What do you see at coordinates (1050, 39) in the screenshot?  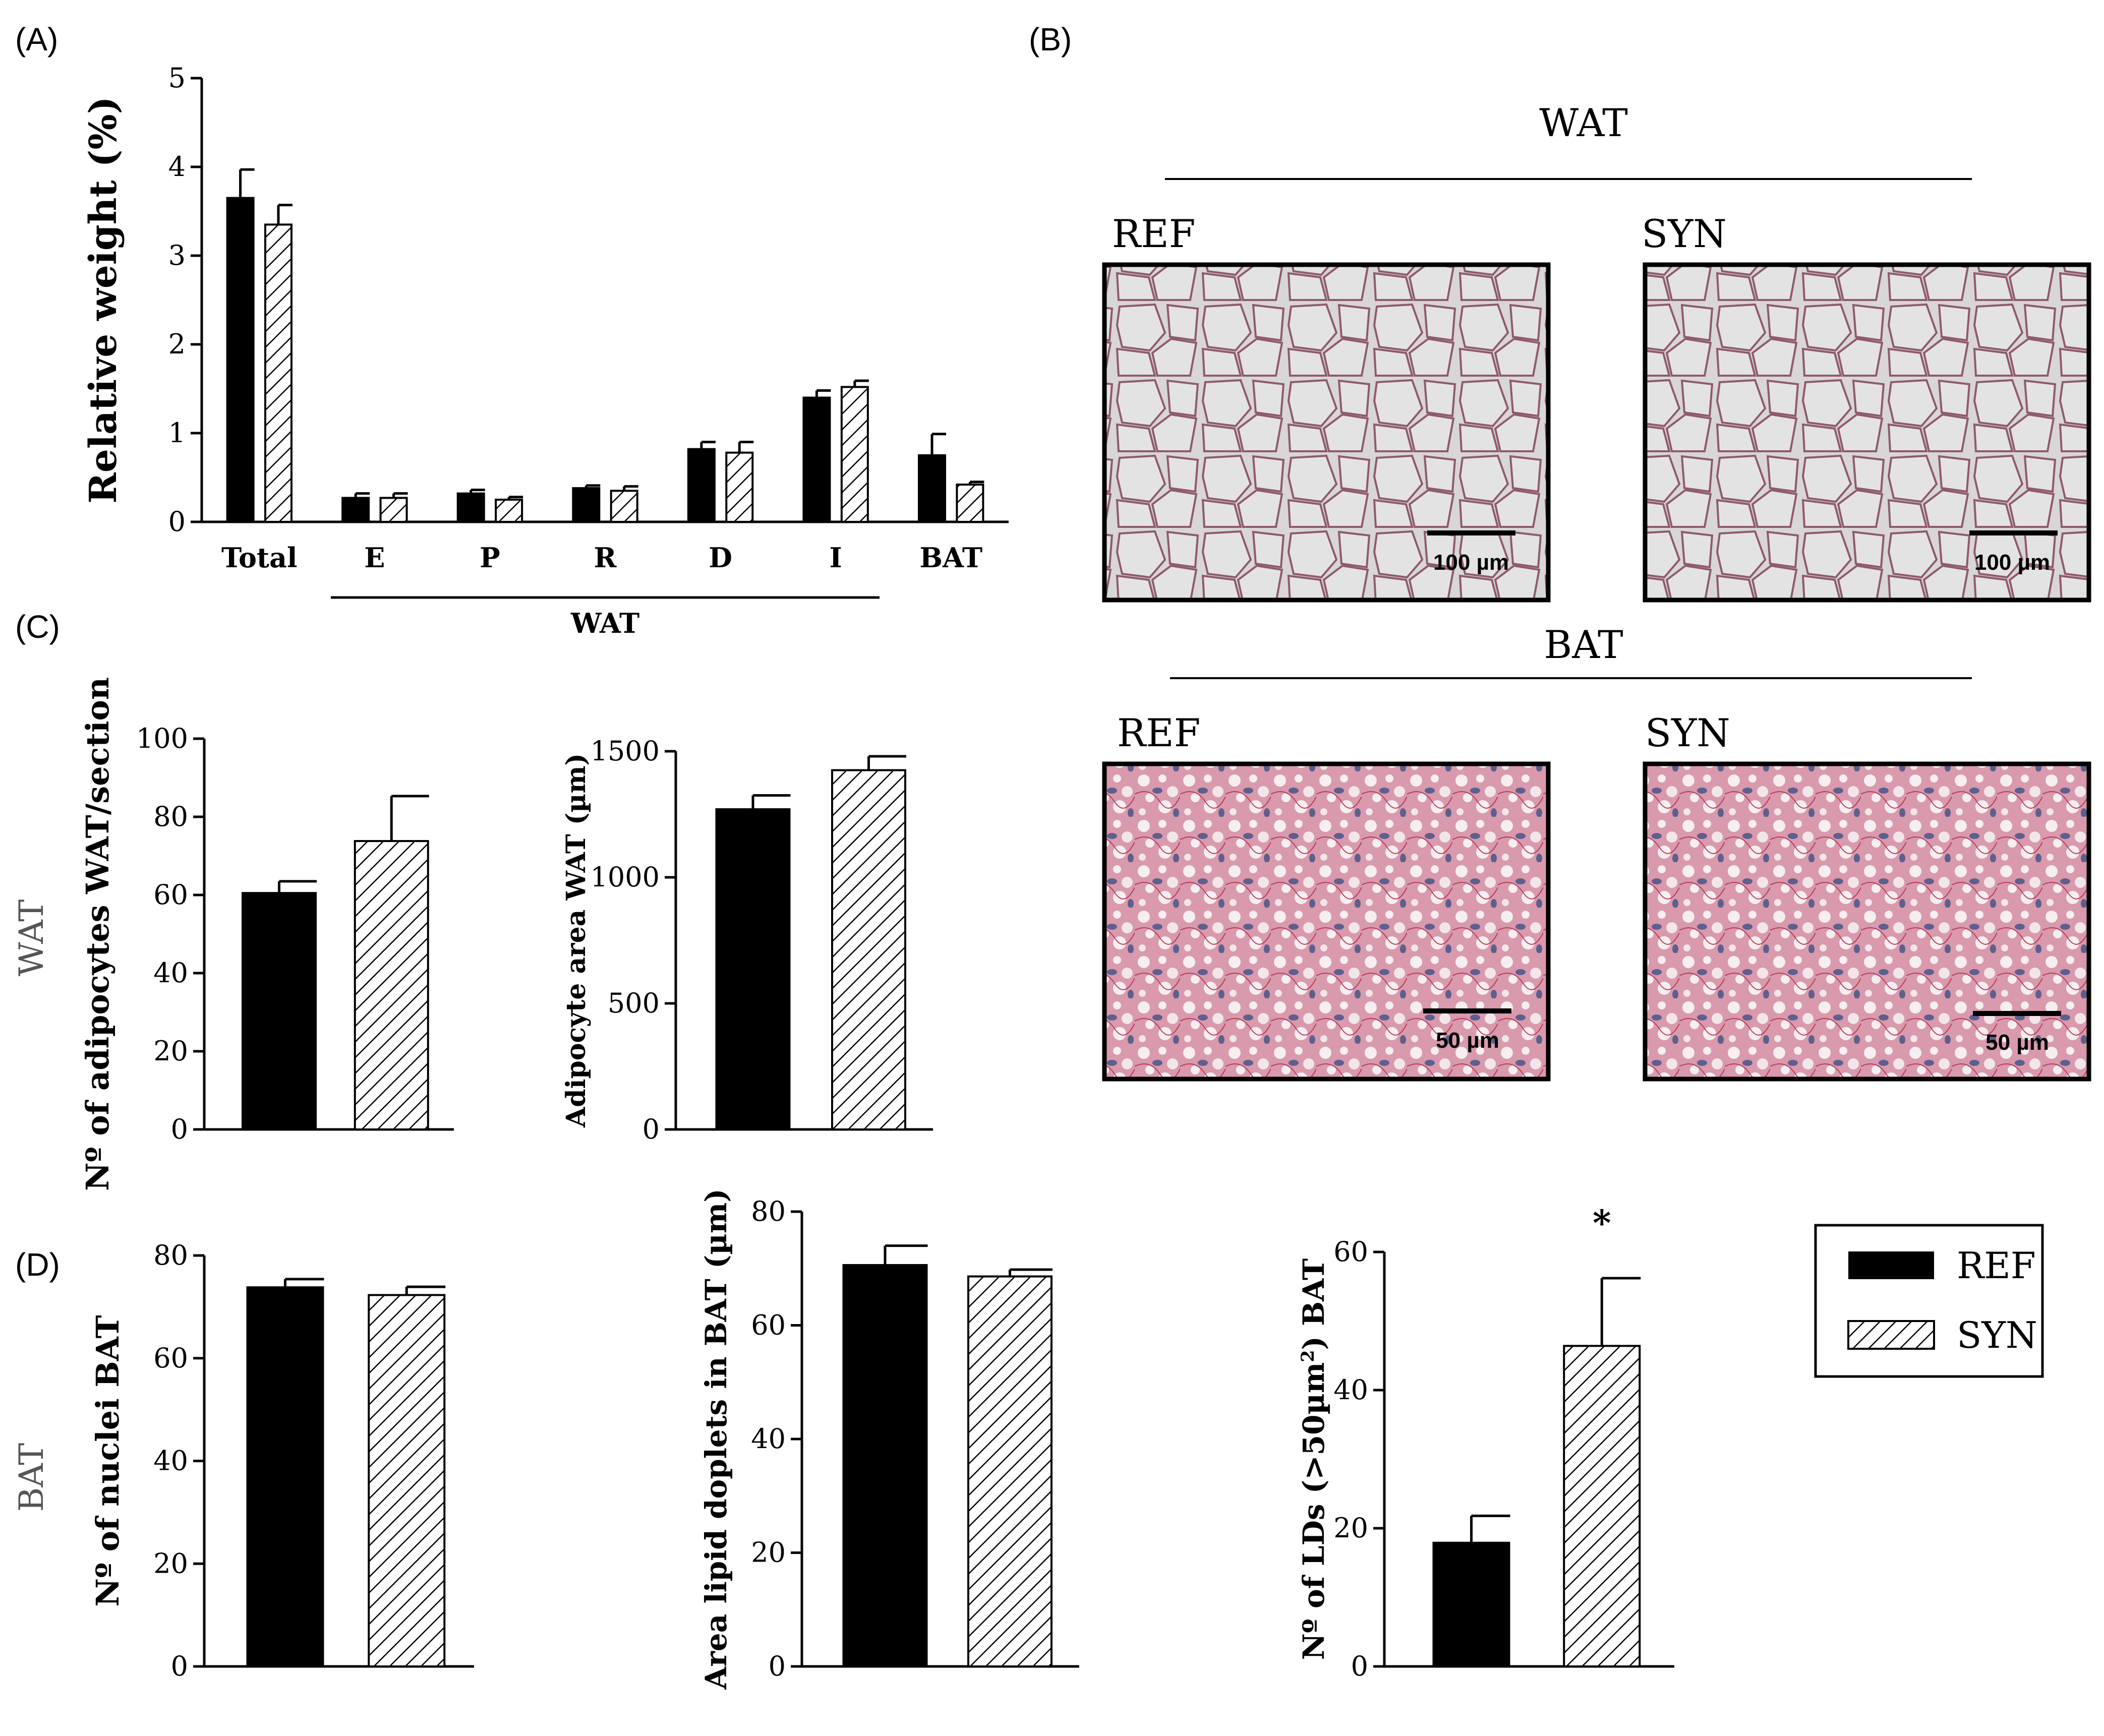 I see `panel-label-b: (B)` at bounding box center [1050, 39].